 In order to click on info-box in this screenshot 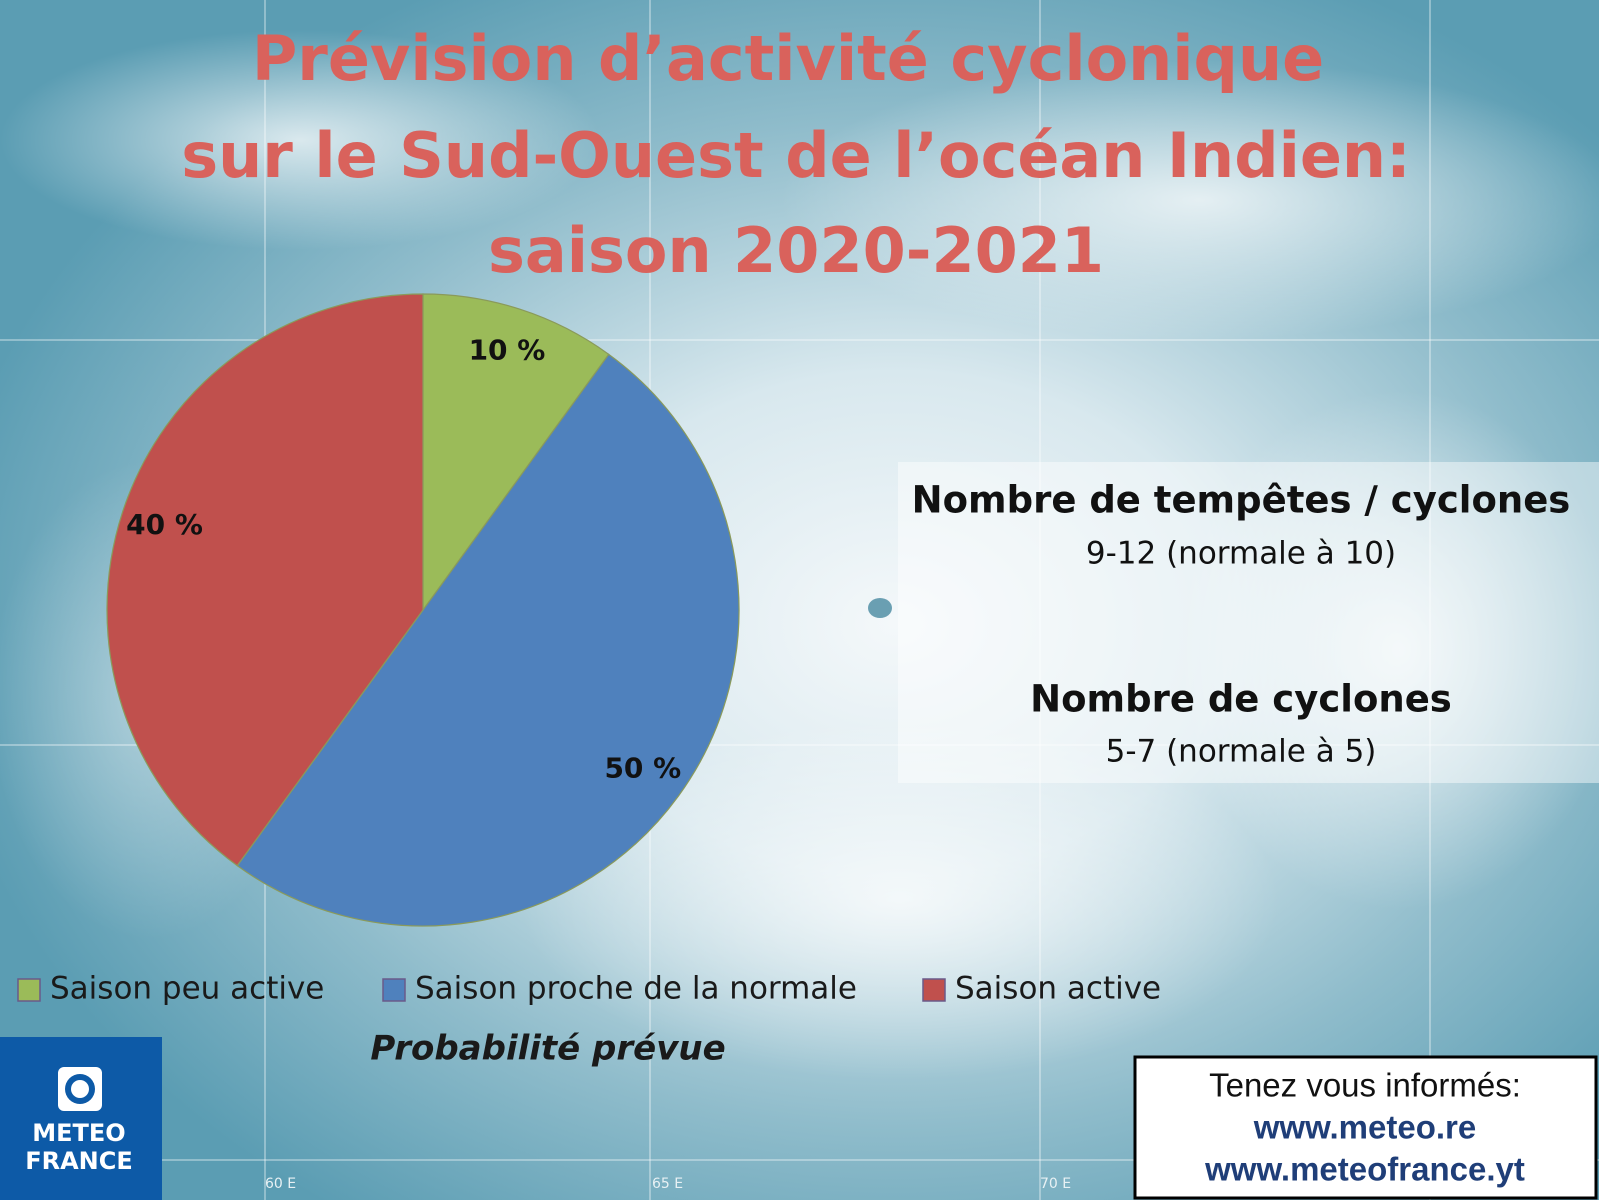, I will do `click(1248, 622)`.